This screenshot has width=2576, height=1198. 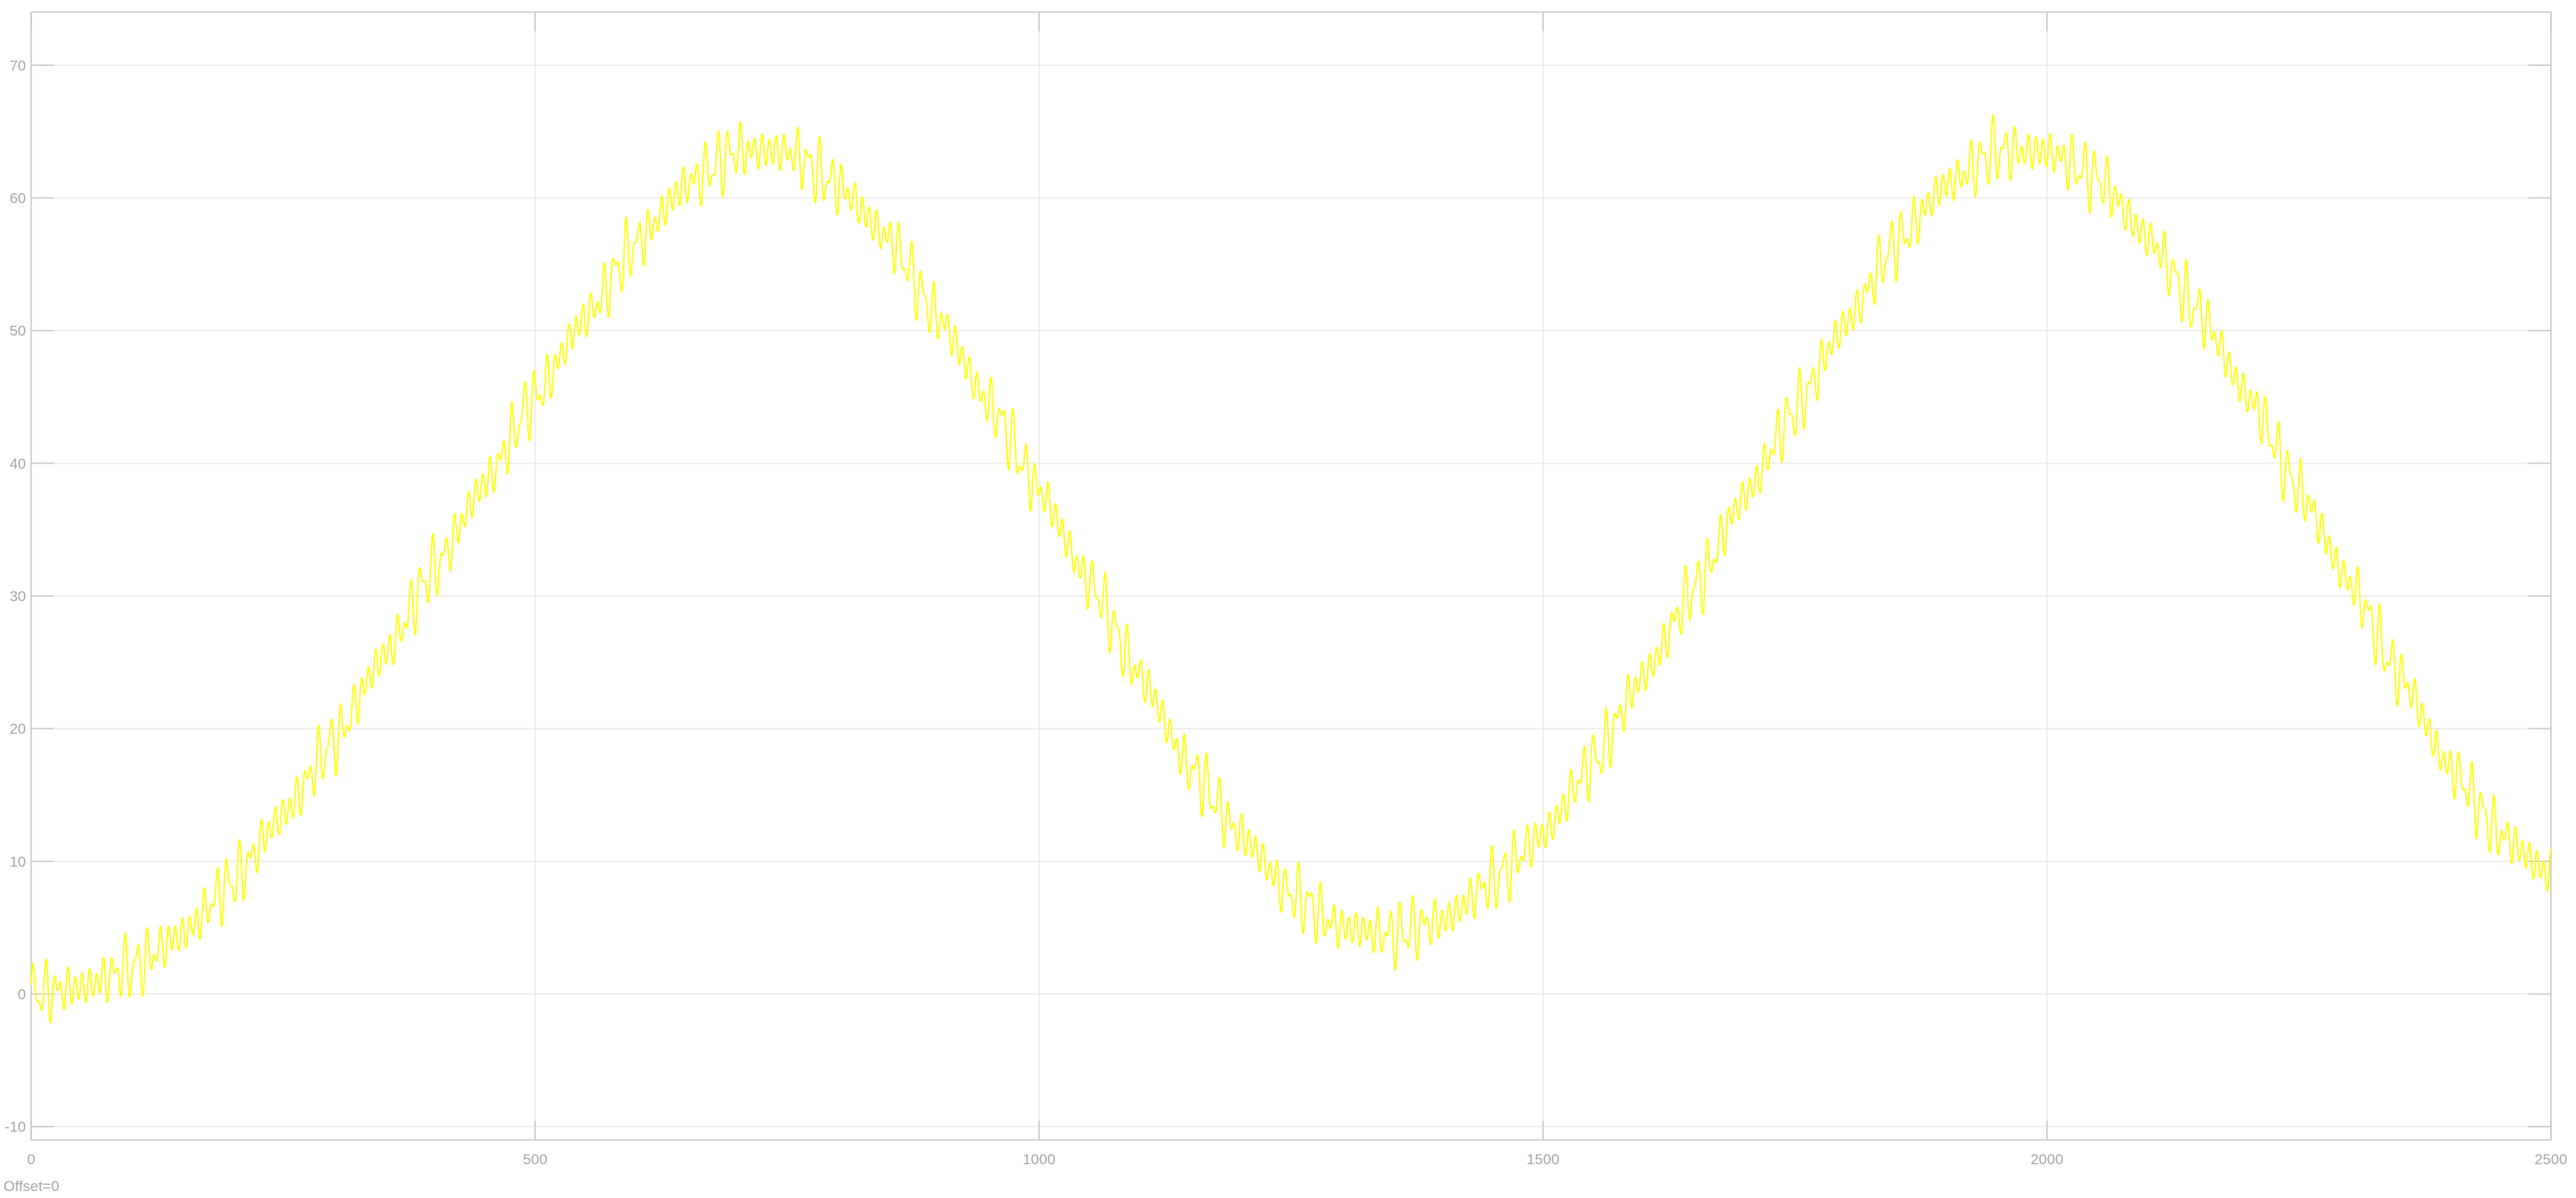 What do you see at coordinates (15, 1127) in the screenshot?
I see `y-tick-label: -10` at bounding box center [15, 1127].